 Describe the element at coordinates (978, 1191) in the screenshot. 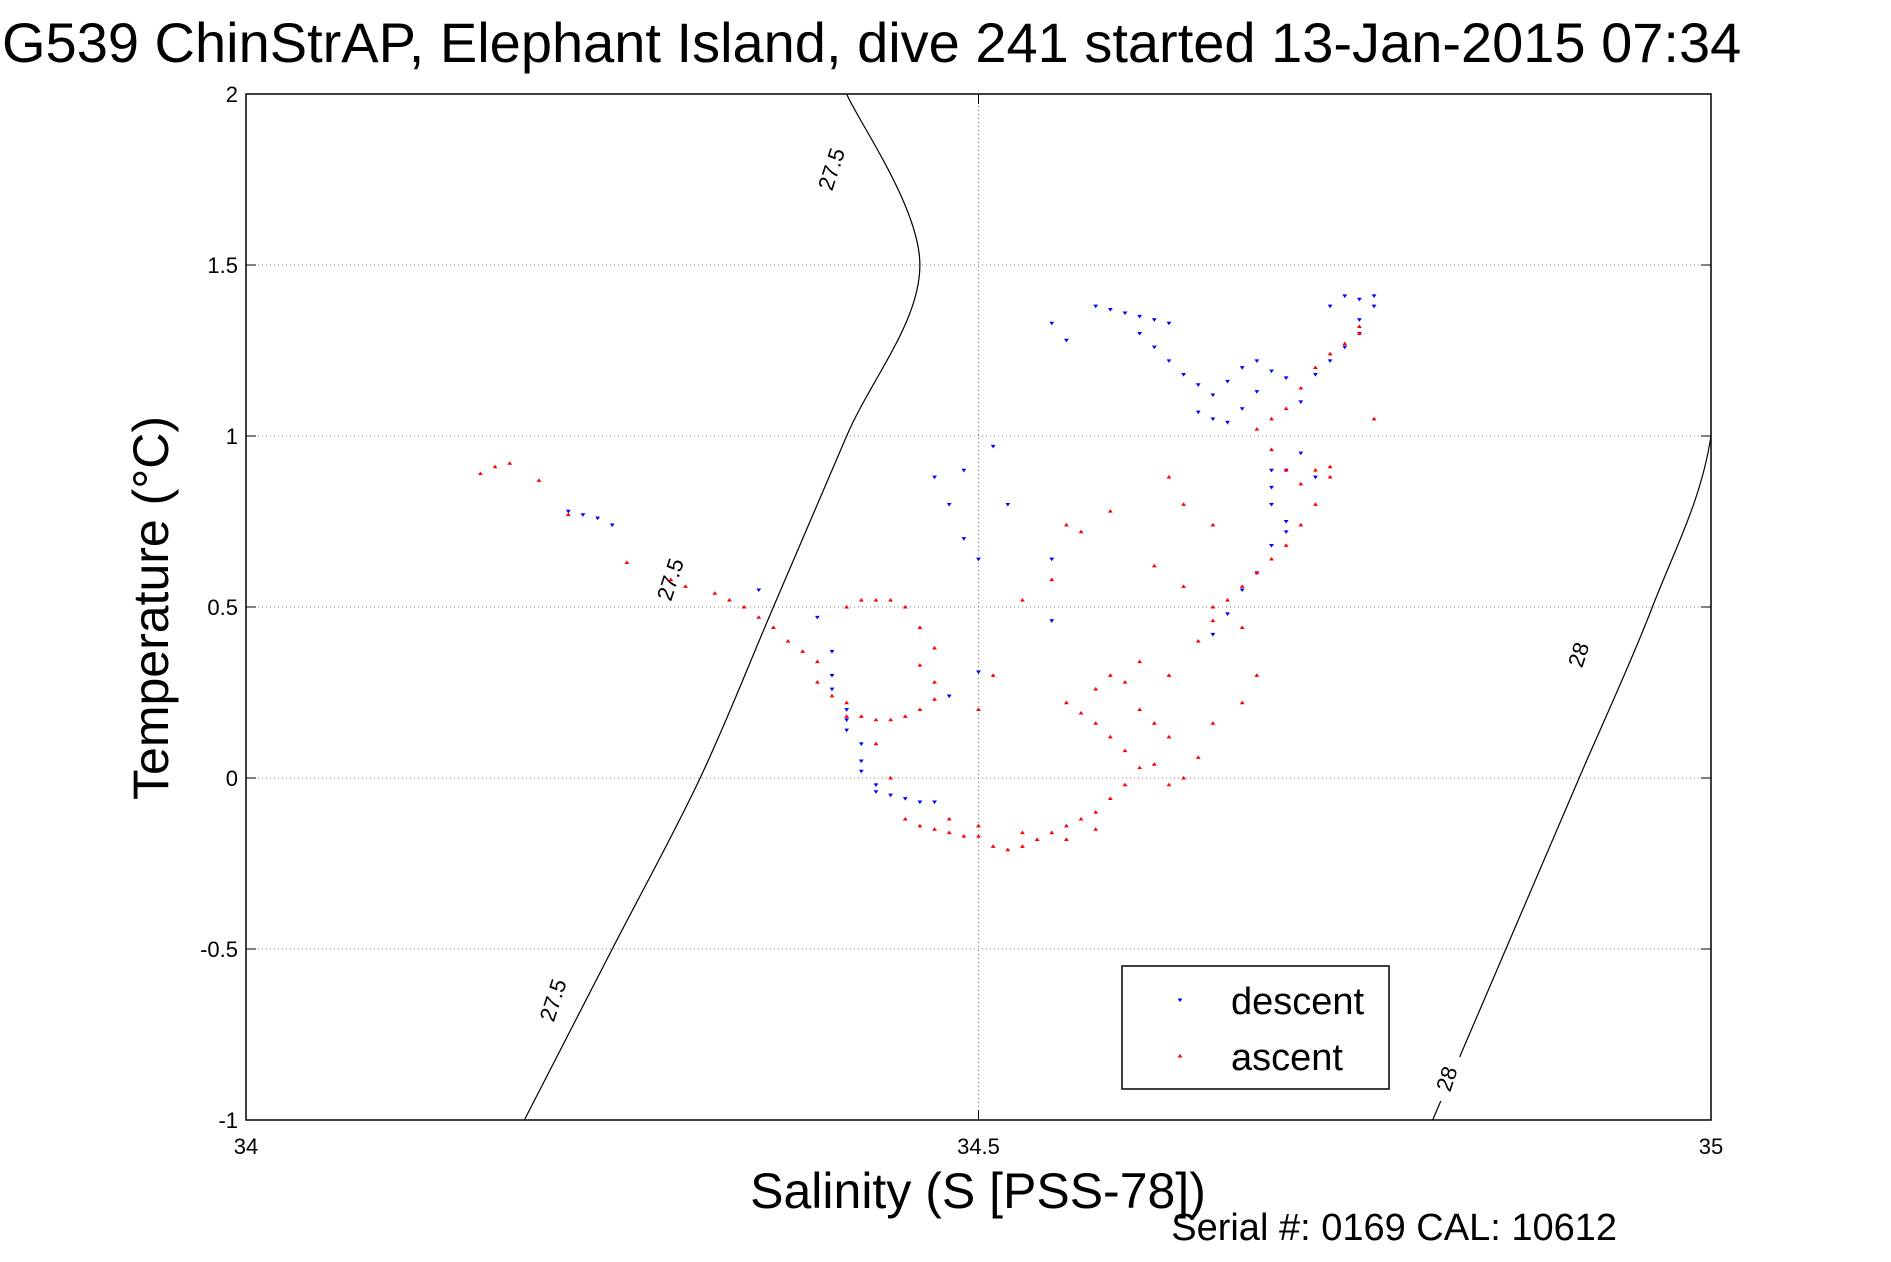

I see `x-axis-label: Salinity (S [PSS-78])` at that location.